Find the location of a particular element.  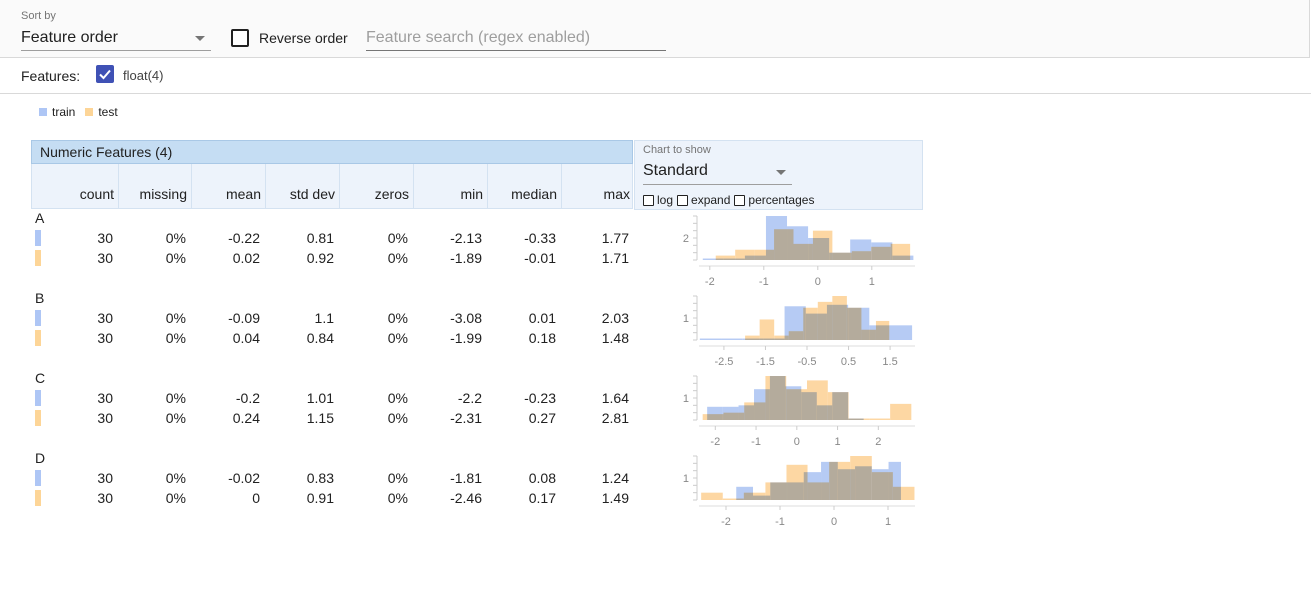

chart-legend: train test is located at coordinates (83, 112).